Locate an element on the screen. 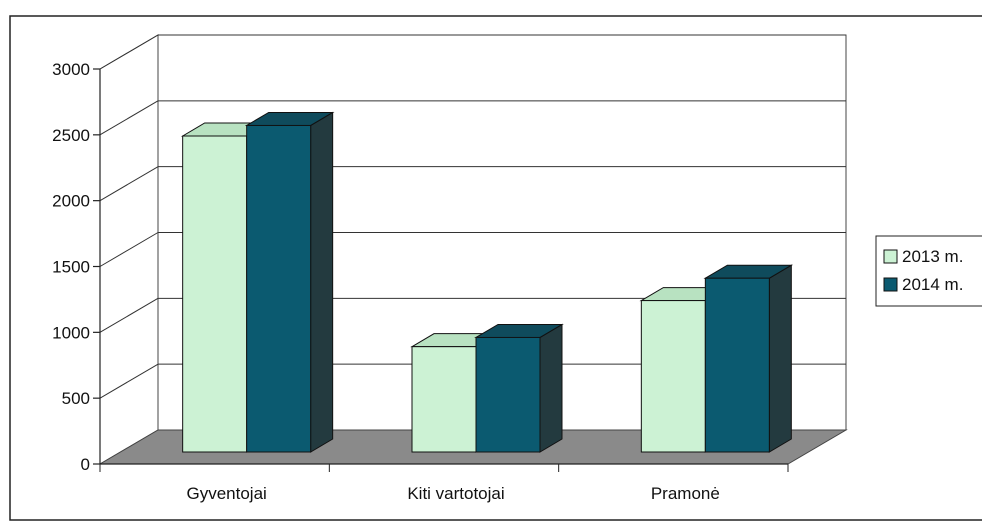 The height and width of the screenshot is (526, 982). legend: 2013 m. 2014 m. is located at coordinates (928, 271).